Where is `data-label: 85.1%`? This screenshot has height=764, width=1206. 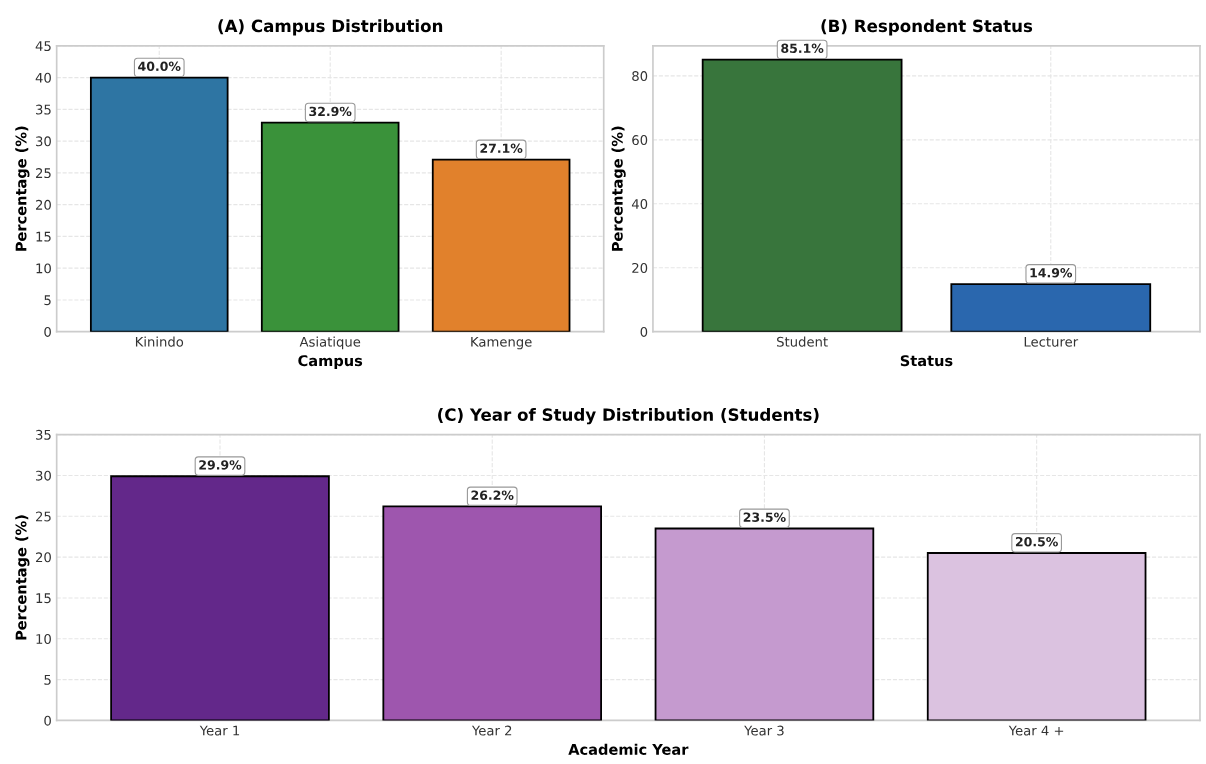
data-label: 85.1% is located at coordinates (802, 48).